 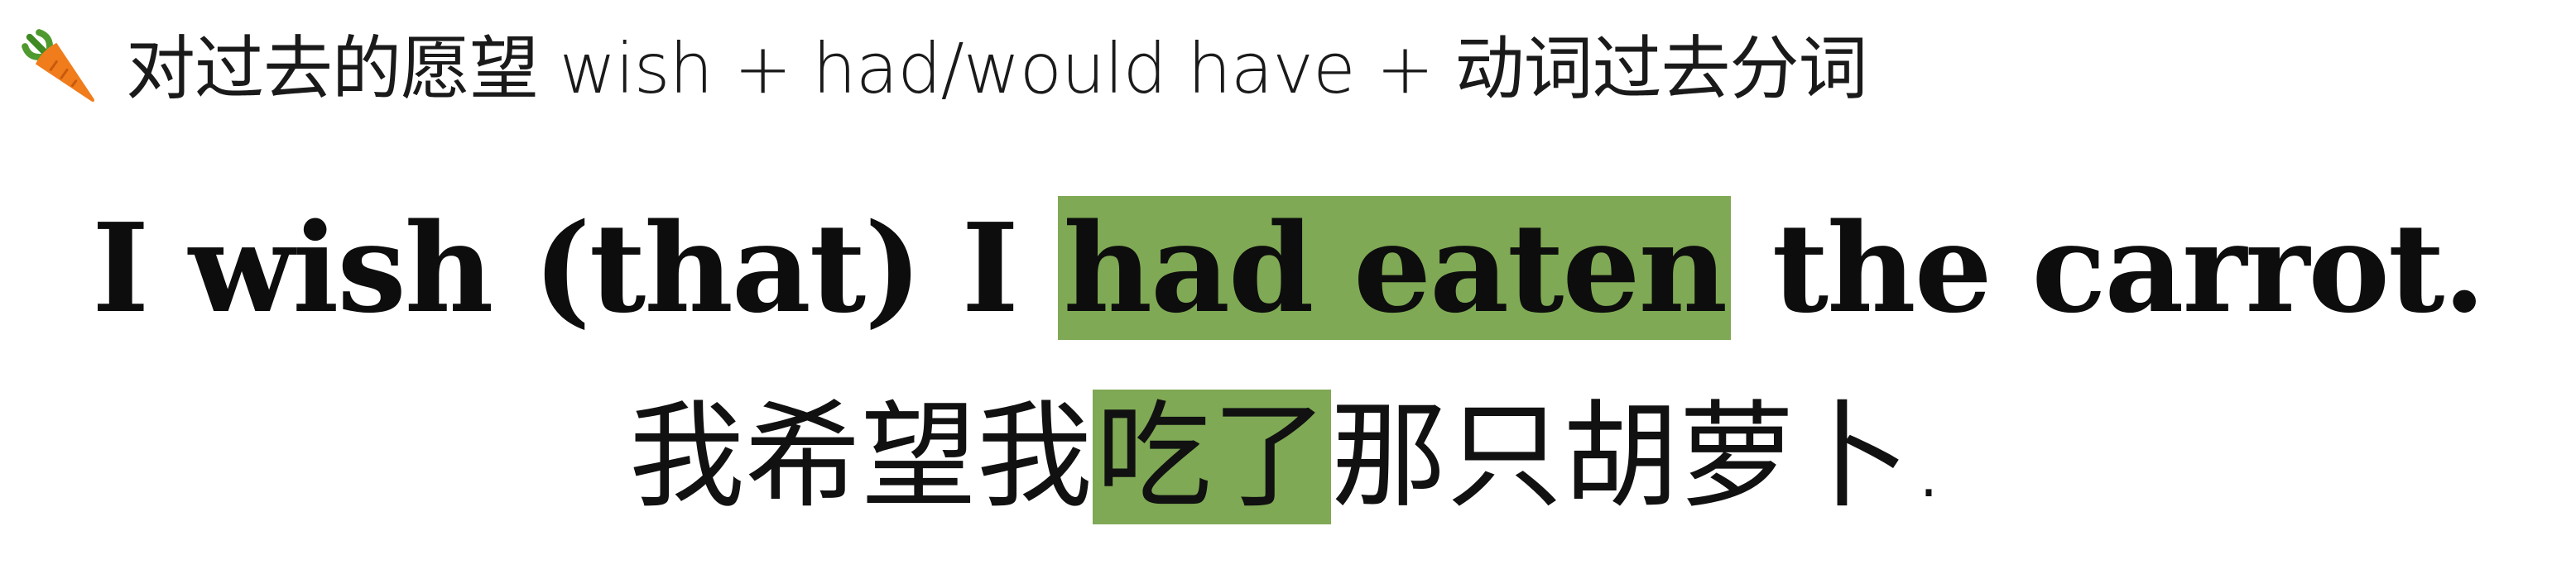 I want to click on english-sentence-start: I wish (that) I, so click(x=555, y=268).